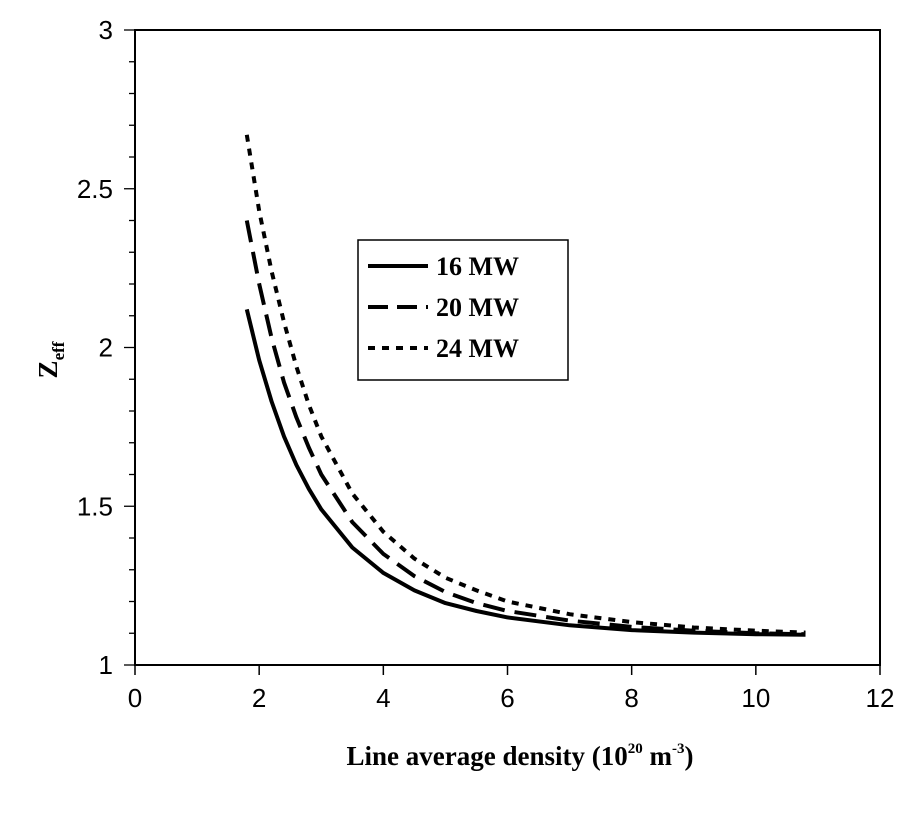 Image resolution: width=907 pixels, height=819 pixels. What do you see at coordinates (477, 307) in the screenshot?
I see `legend-label-20mw: 20 MW` at bounding box center [477, 307].